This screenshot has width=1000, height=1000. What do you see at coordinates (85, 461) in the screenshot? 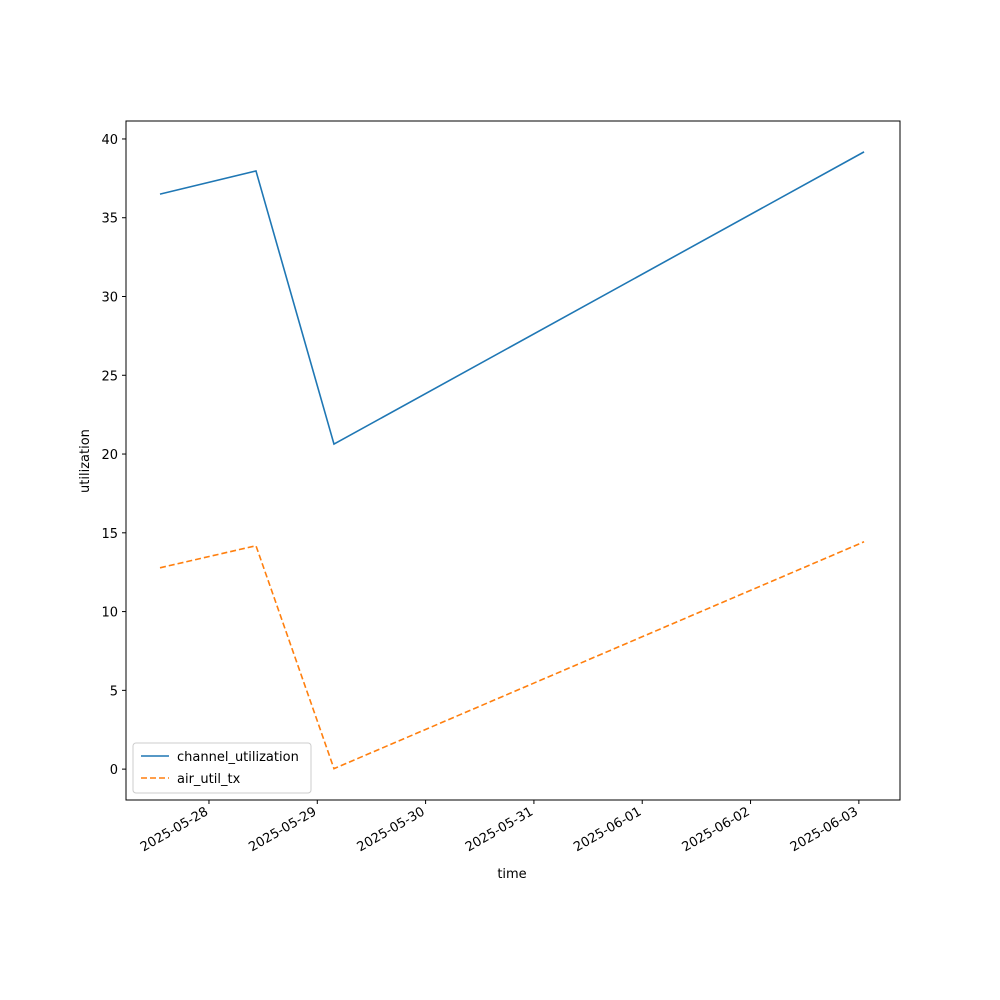
I see `y-axis-label: utilization` at bounding box center [85, 461].